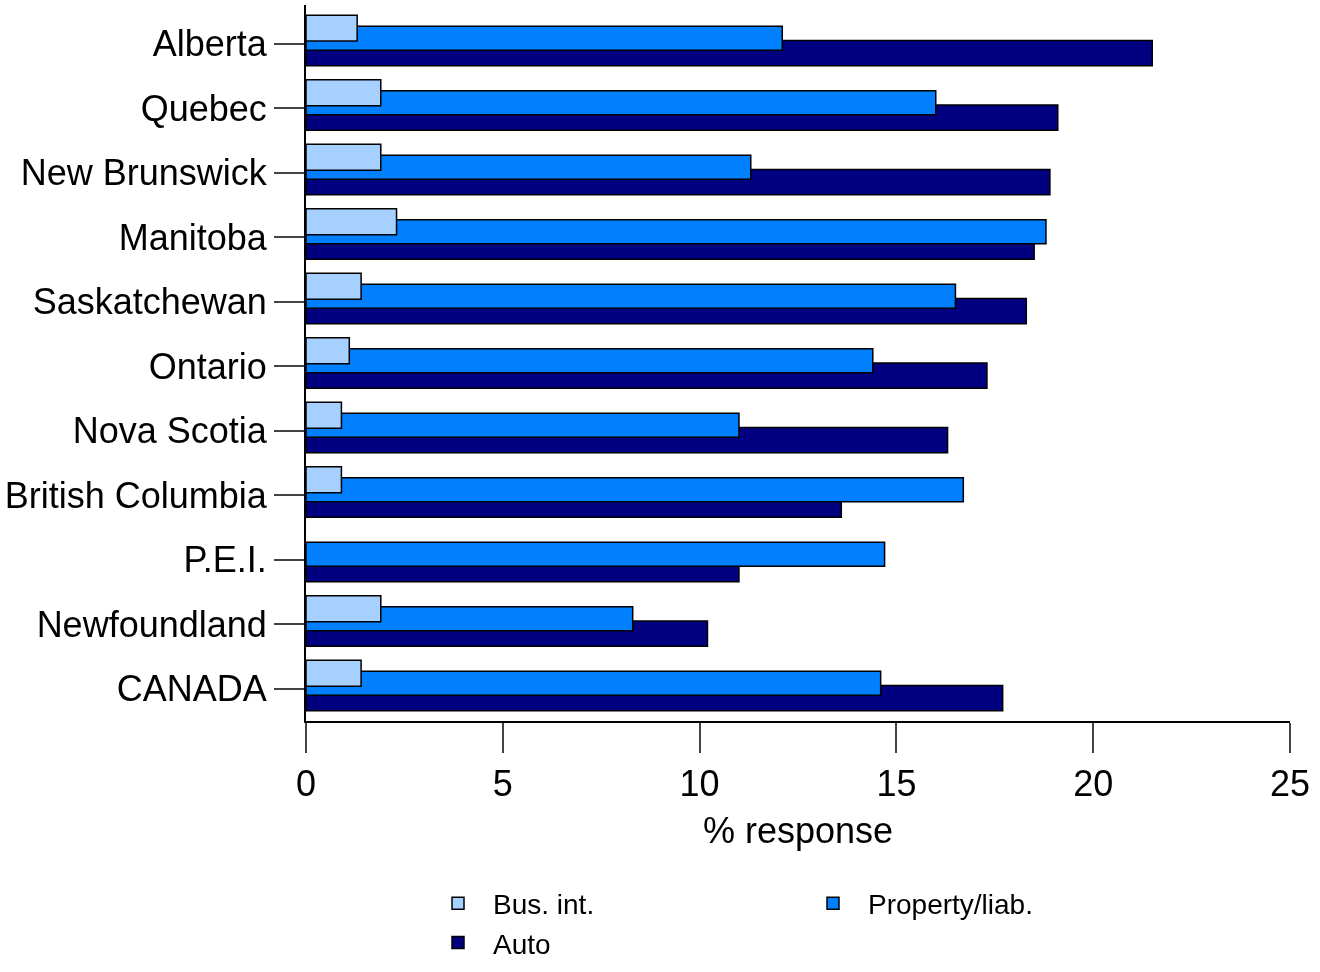 This screenshot has width=1320, height=972. I want to click on y-tick-label: New Brunswick, so click(144, 173).